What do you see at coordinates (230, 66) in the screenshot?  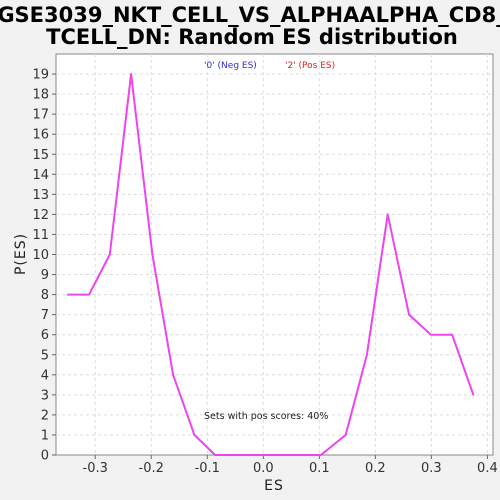 I see `legend-neg-es: '0' (Neg ES)` at bounding box center [230, 66].